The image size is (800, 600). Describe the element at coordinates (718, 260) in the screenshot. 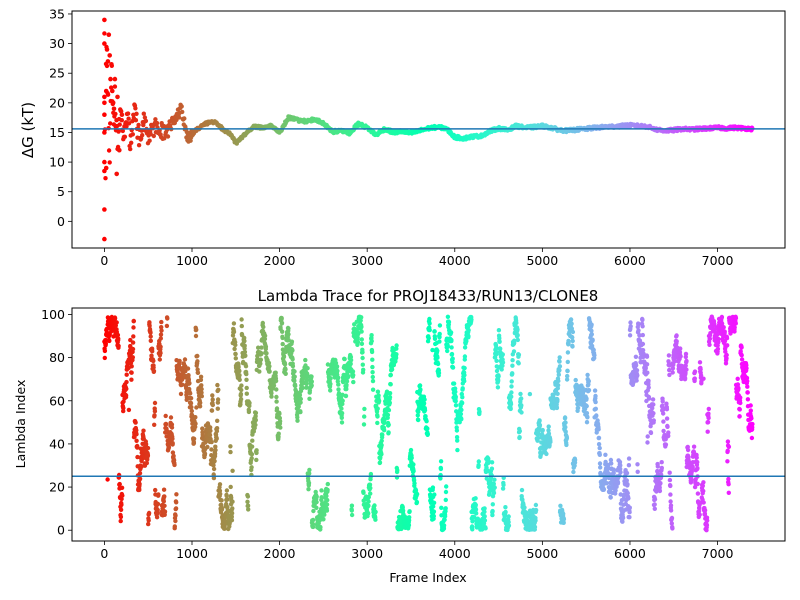

I see `x-tick-label: 7000` at that location.